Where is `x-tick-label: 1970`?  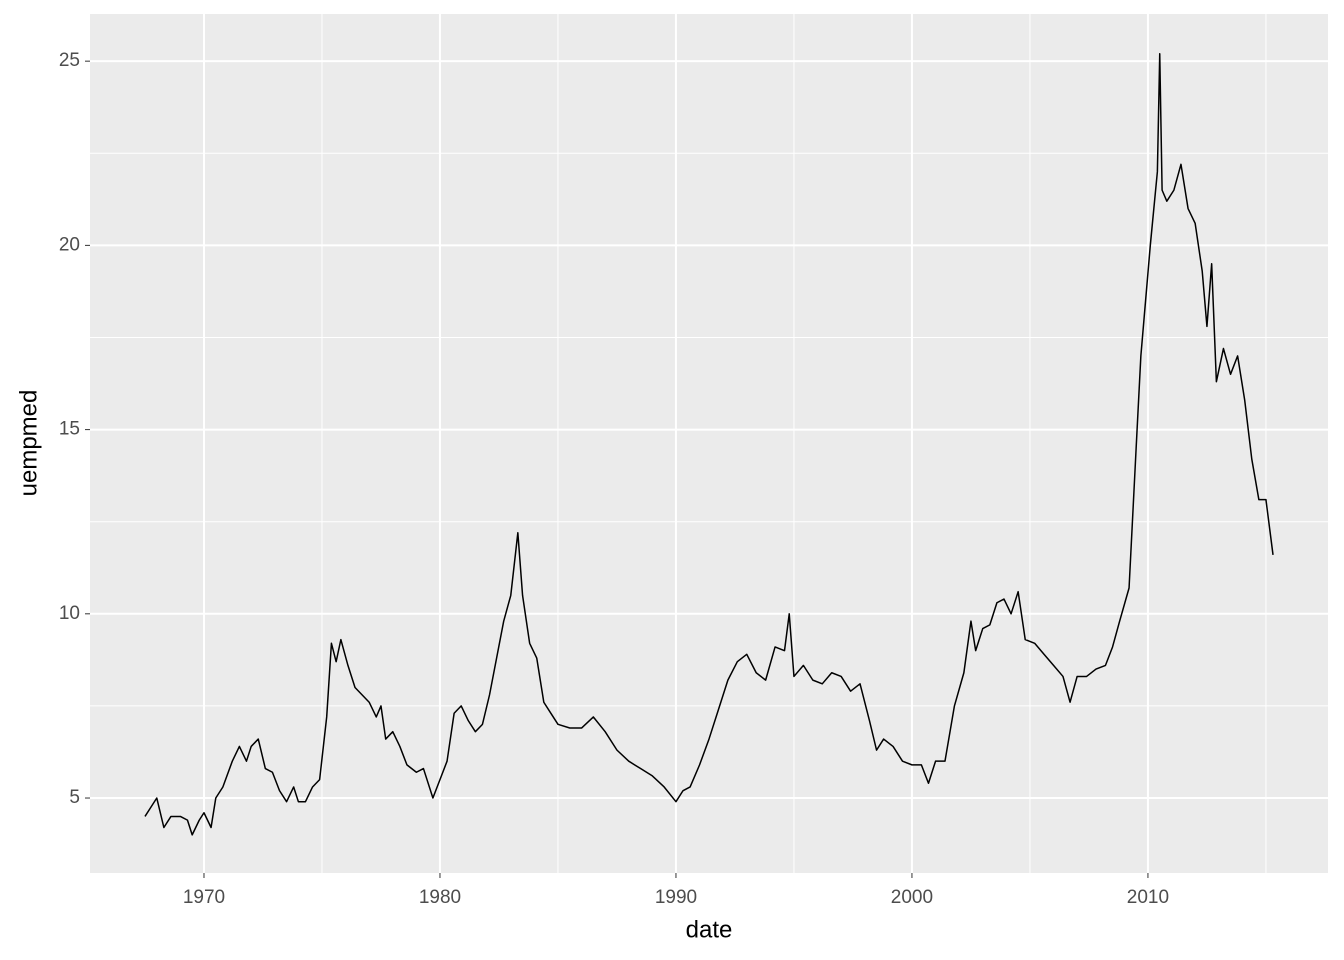 x-tick-label: 1970 is located at coordinates (204, 897).